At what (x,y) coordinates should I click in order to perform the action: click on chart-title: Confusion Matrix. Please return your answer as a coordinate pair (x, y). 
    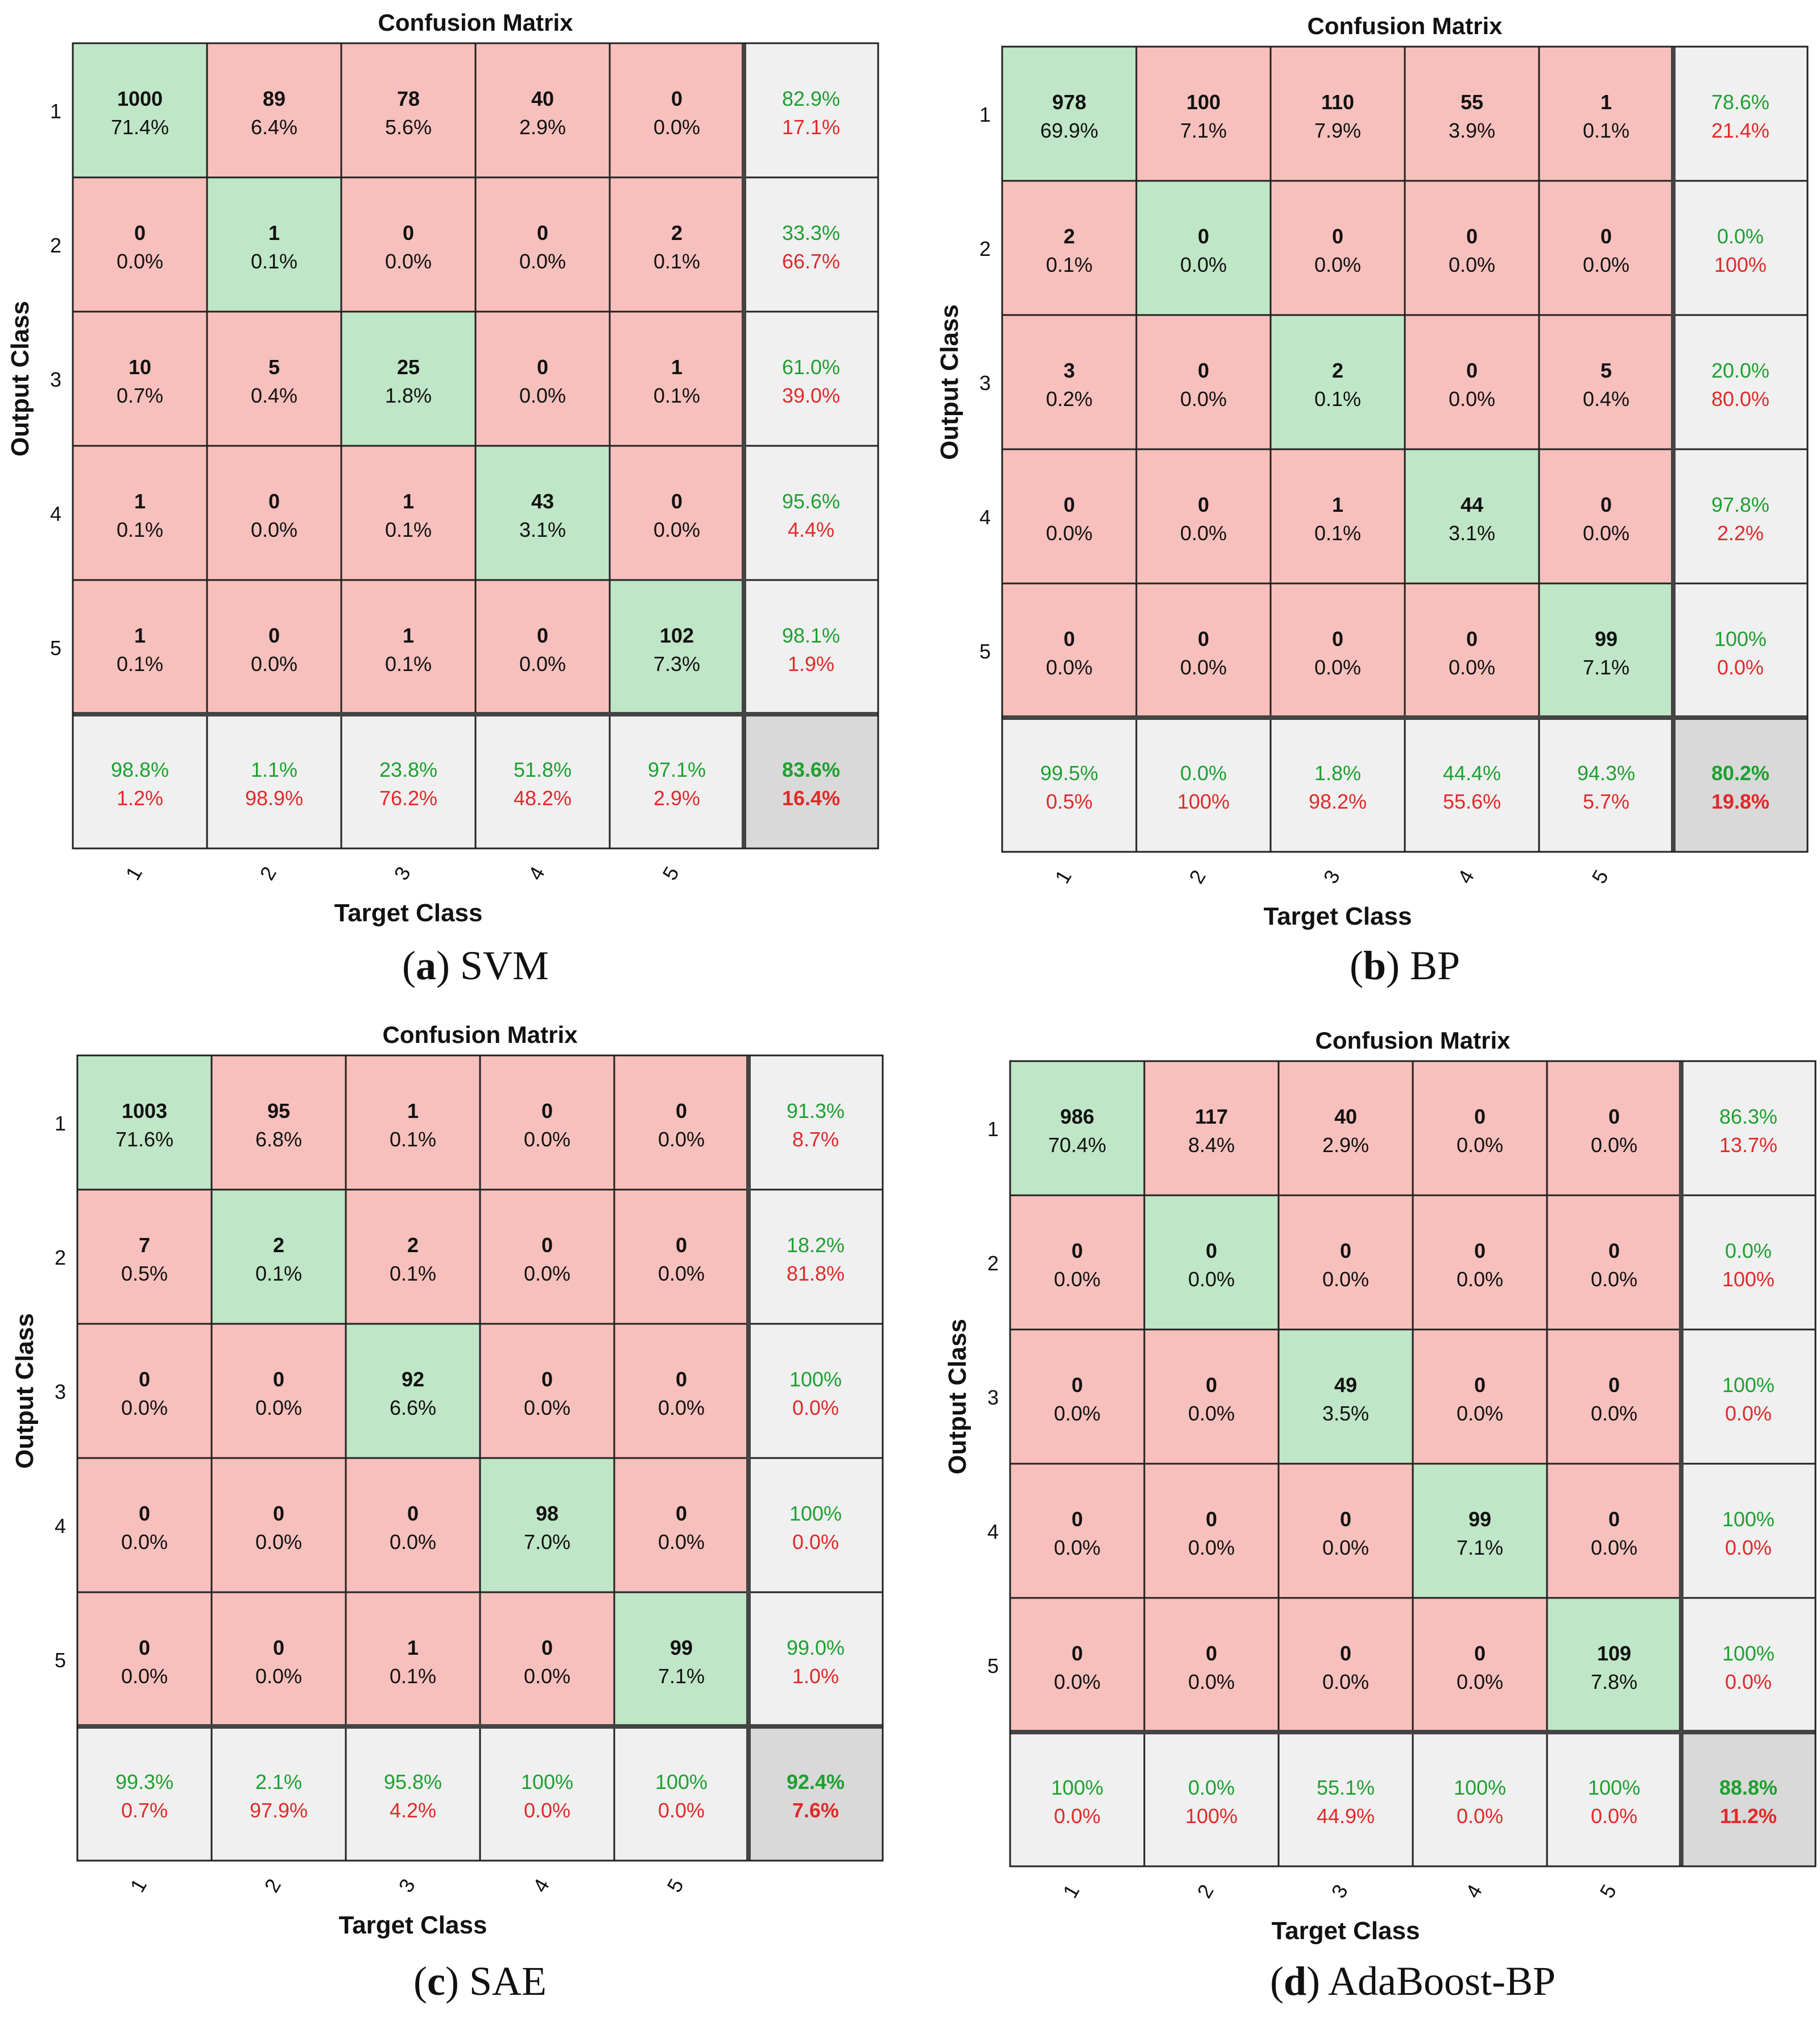
    Looking at the image, I should click on (476, 22).